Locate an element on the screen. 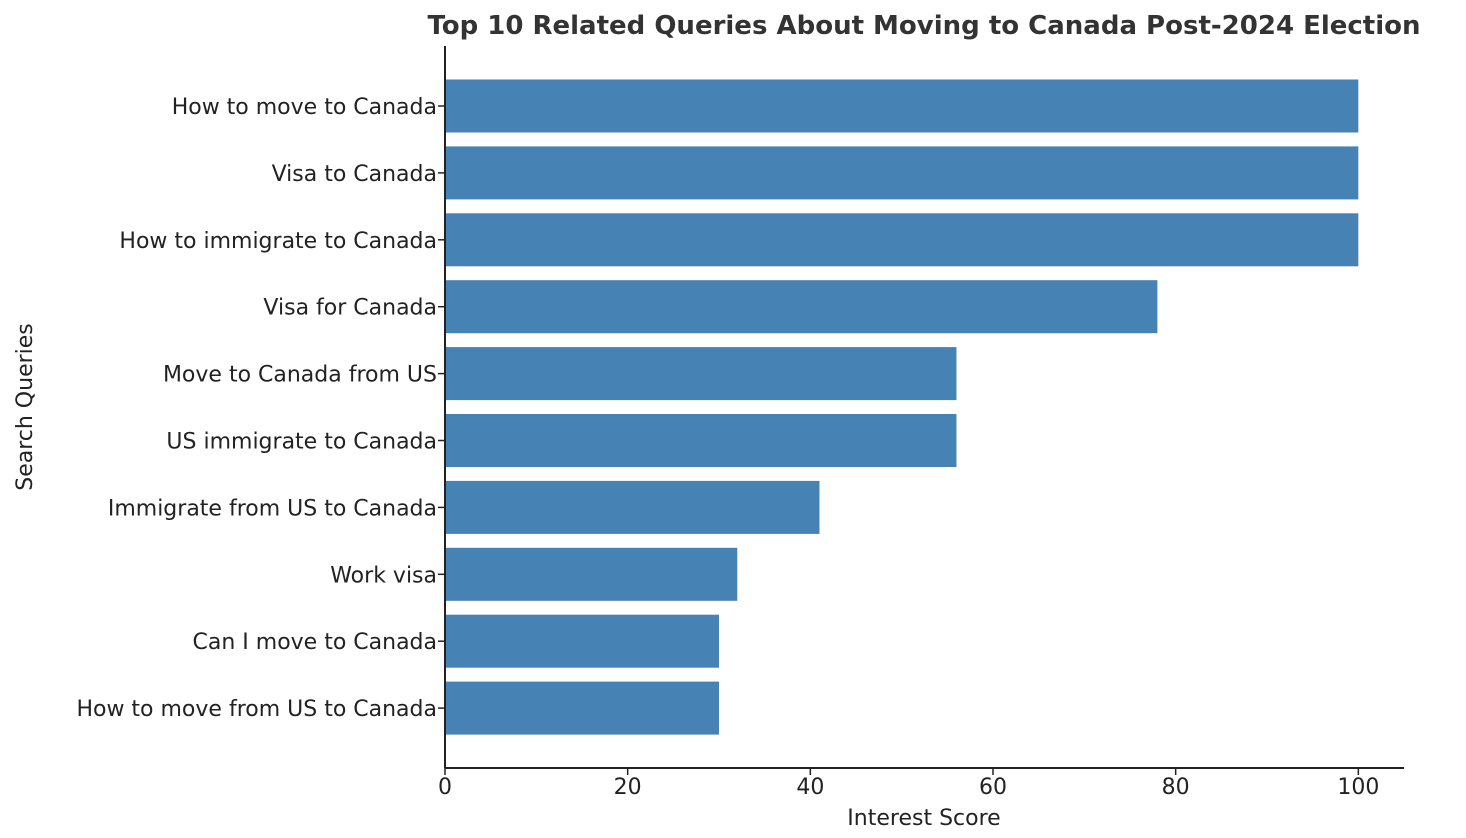  y-tick-label: Work visa is located at coordinates (383, 575).